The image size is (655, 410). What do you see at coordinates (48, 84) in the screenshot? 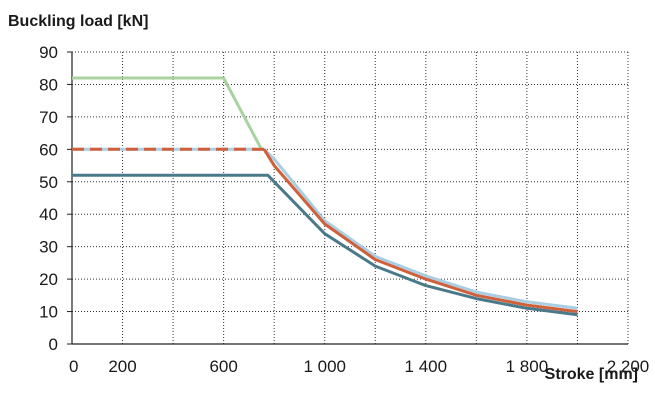
I see `y-tick-label: 80` at bounding box center [48, 84].